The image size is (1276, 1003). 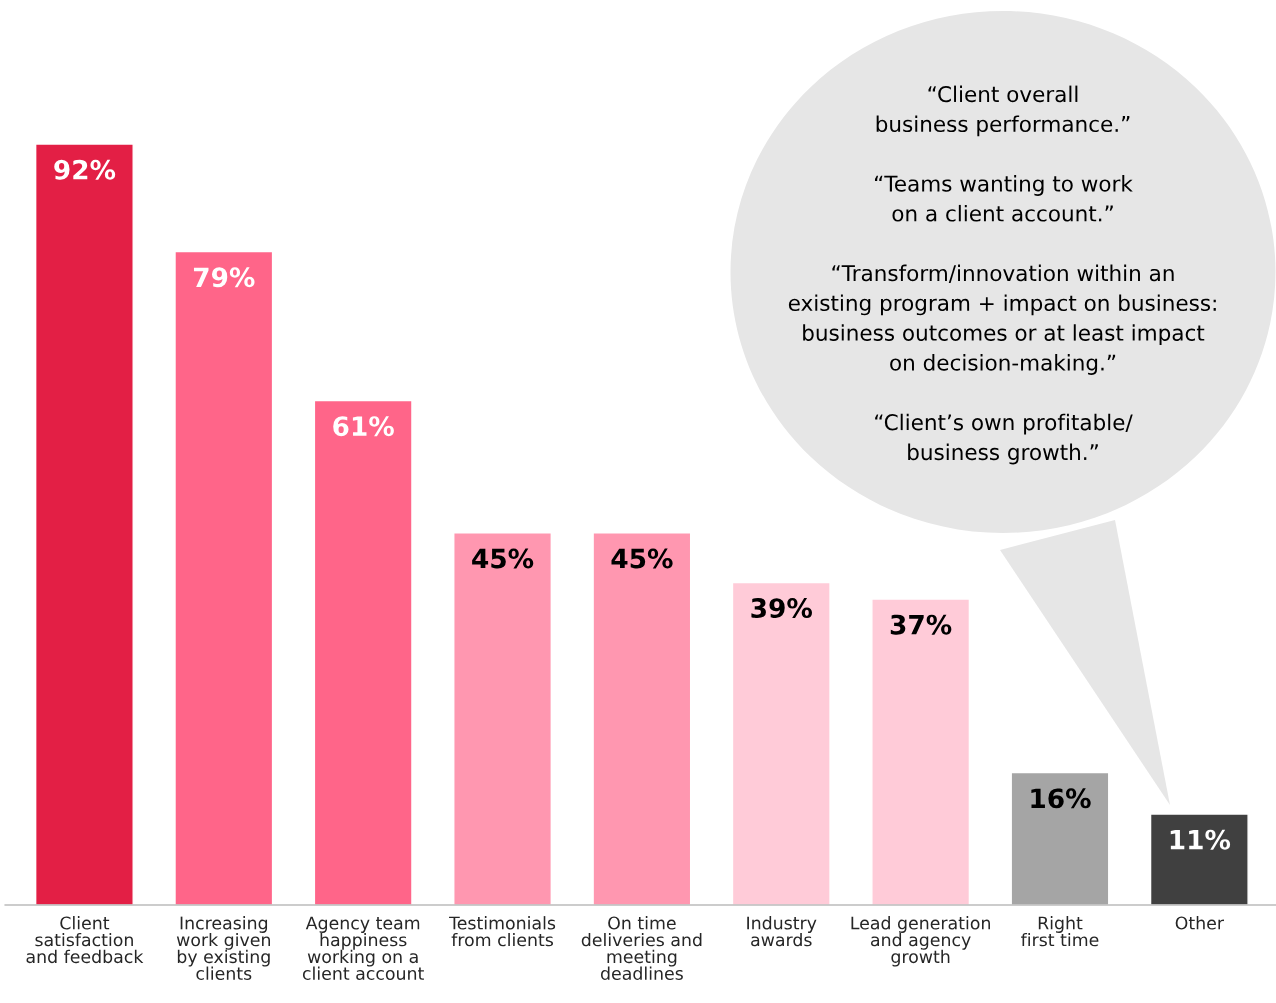 What do you see at coordinates (1004, 198) in the screenshot?
I see `annotation: “Teams wanting to work on a client account.”` at bounding box center [1004, 198].